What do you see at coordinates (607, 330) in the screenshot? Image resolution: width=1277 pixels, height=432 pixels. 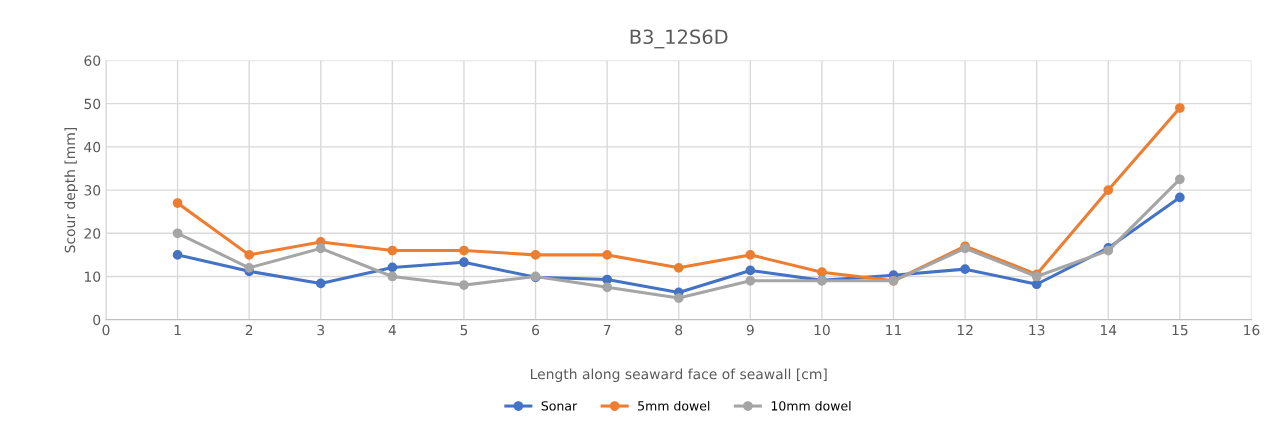 I see `x-tick-label: 7` at bounding box center [607, 330].